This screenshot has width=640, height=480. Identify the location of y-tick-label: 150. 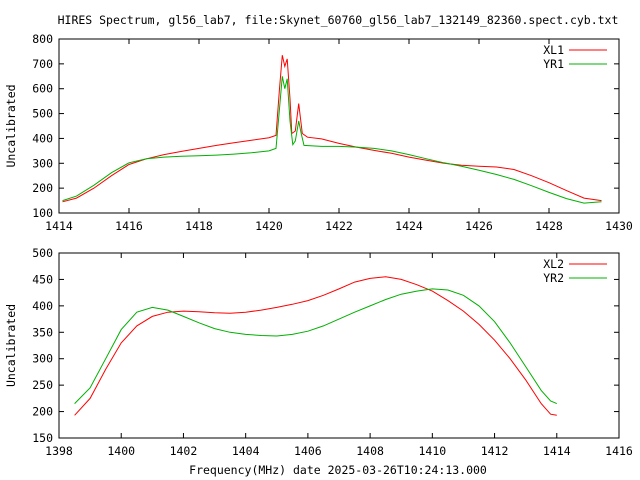
(42, 438).